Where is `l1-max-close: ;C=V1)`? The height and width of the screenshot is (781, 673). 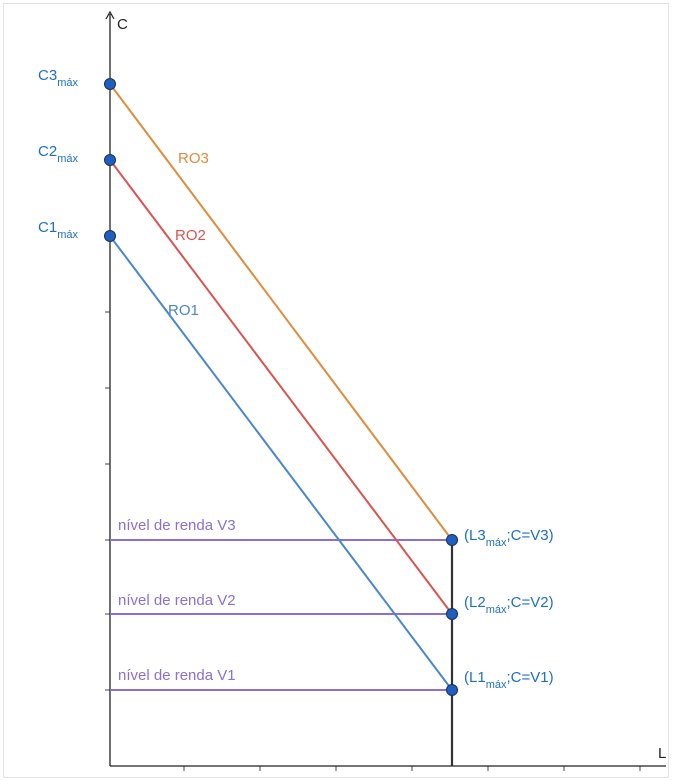
l1-max-close: ;C=V1) is located at coordinates (529, 677).